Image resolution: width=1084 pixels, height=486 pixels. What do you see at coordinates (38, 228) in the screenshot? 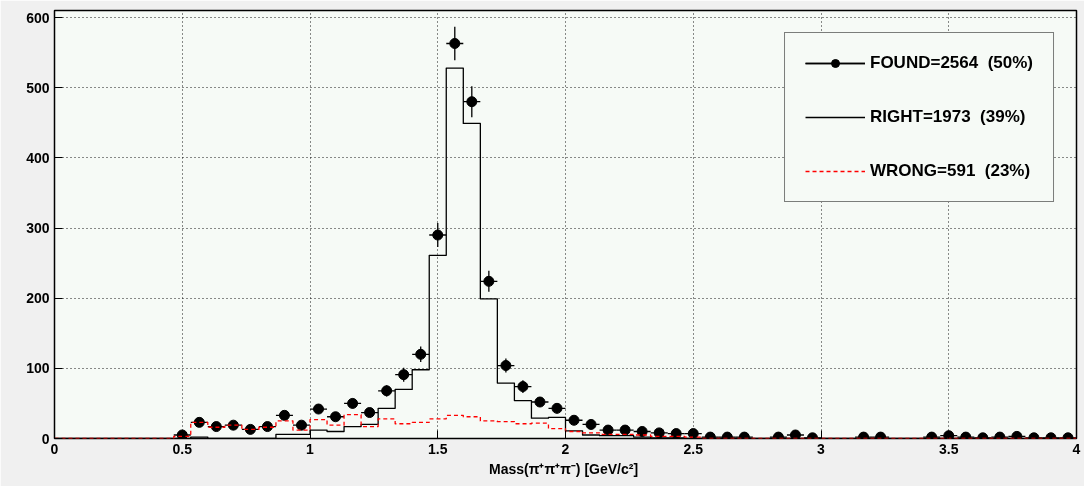
I see `y-tick-label: 300` at bounding box center [38, 228].